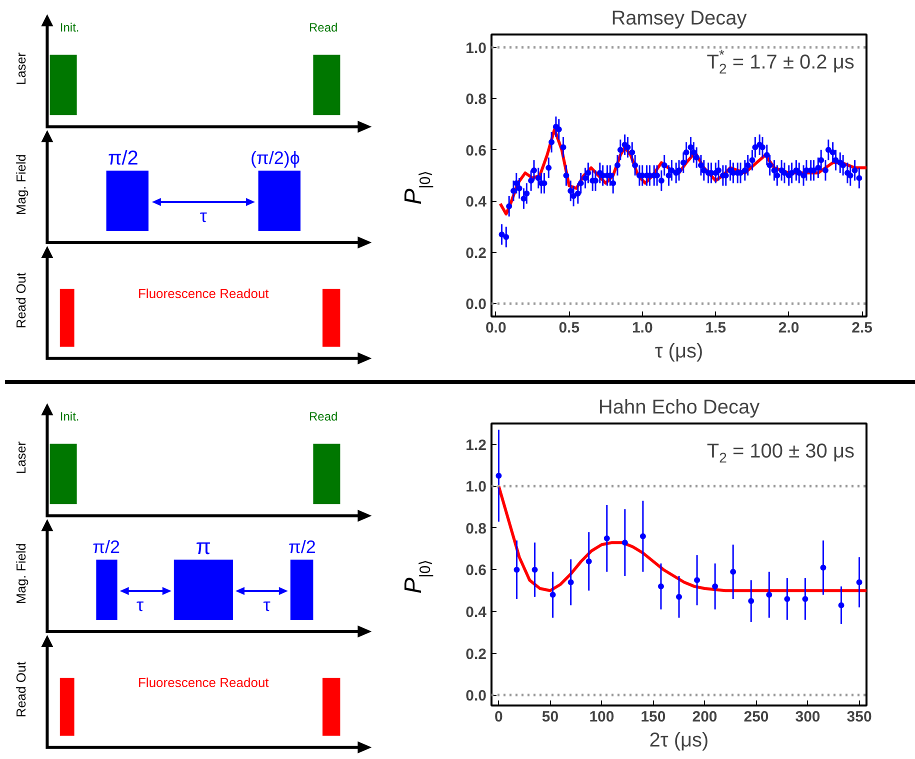 The height and width of the screenshot is (759, 915). I want to click on x-tick-label: 350, so click(859, 717).